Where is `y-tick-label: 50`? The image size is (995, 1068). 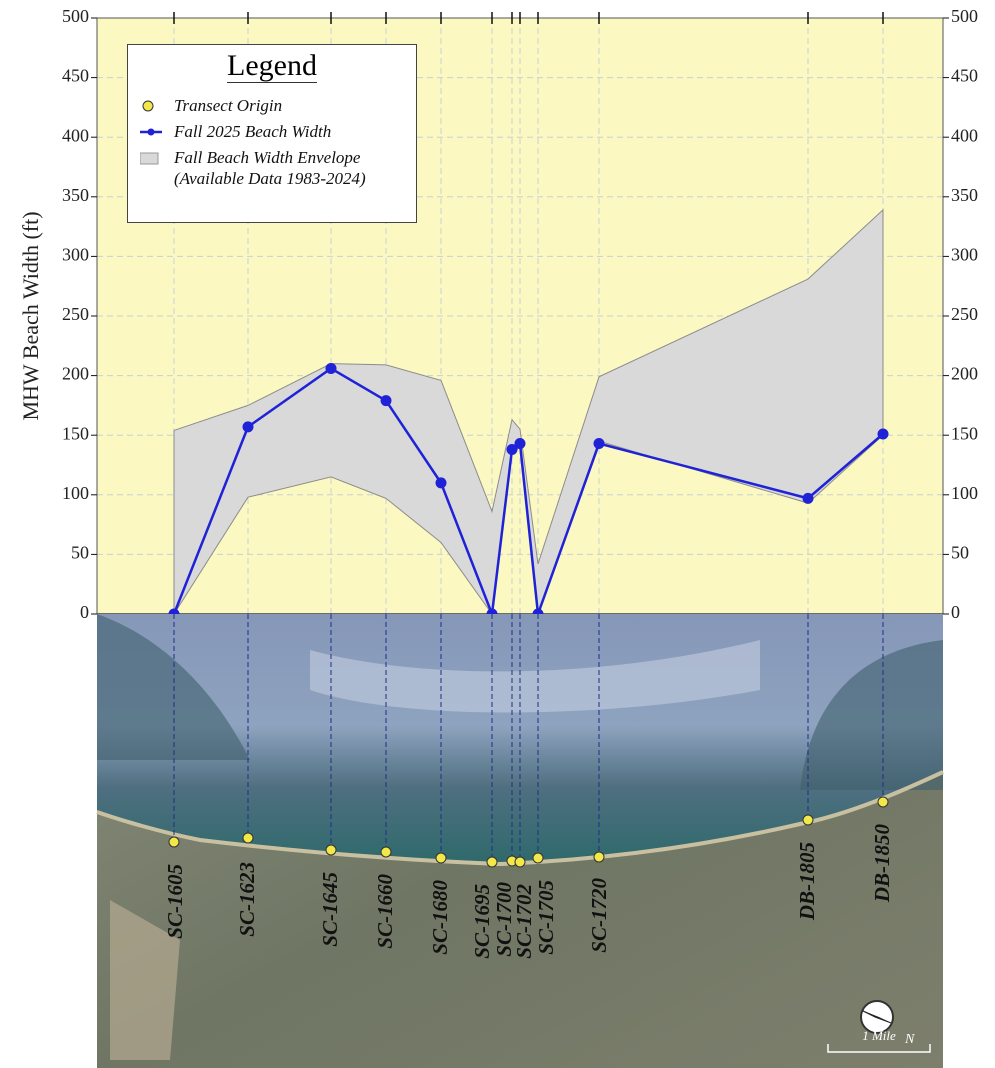
y-tick-label: 50 is located at coordinates (80, 553).